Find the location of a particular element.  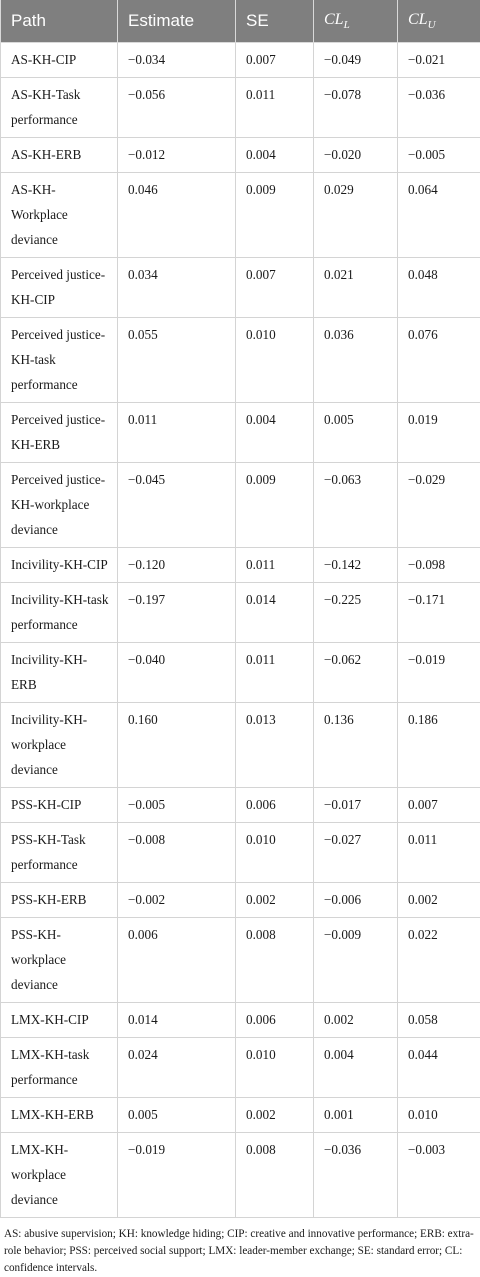

header-cl-upper: CLU is located at coordinates (439, 21).